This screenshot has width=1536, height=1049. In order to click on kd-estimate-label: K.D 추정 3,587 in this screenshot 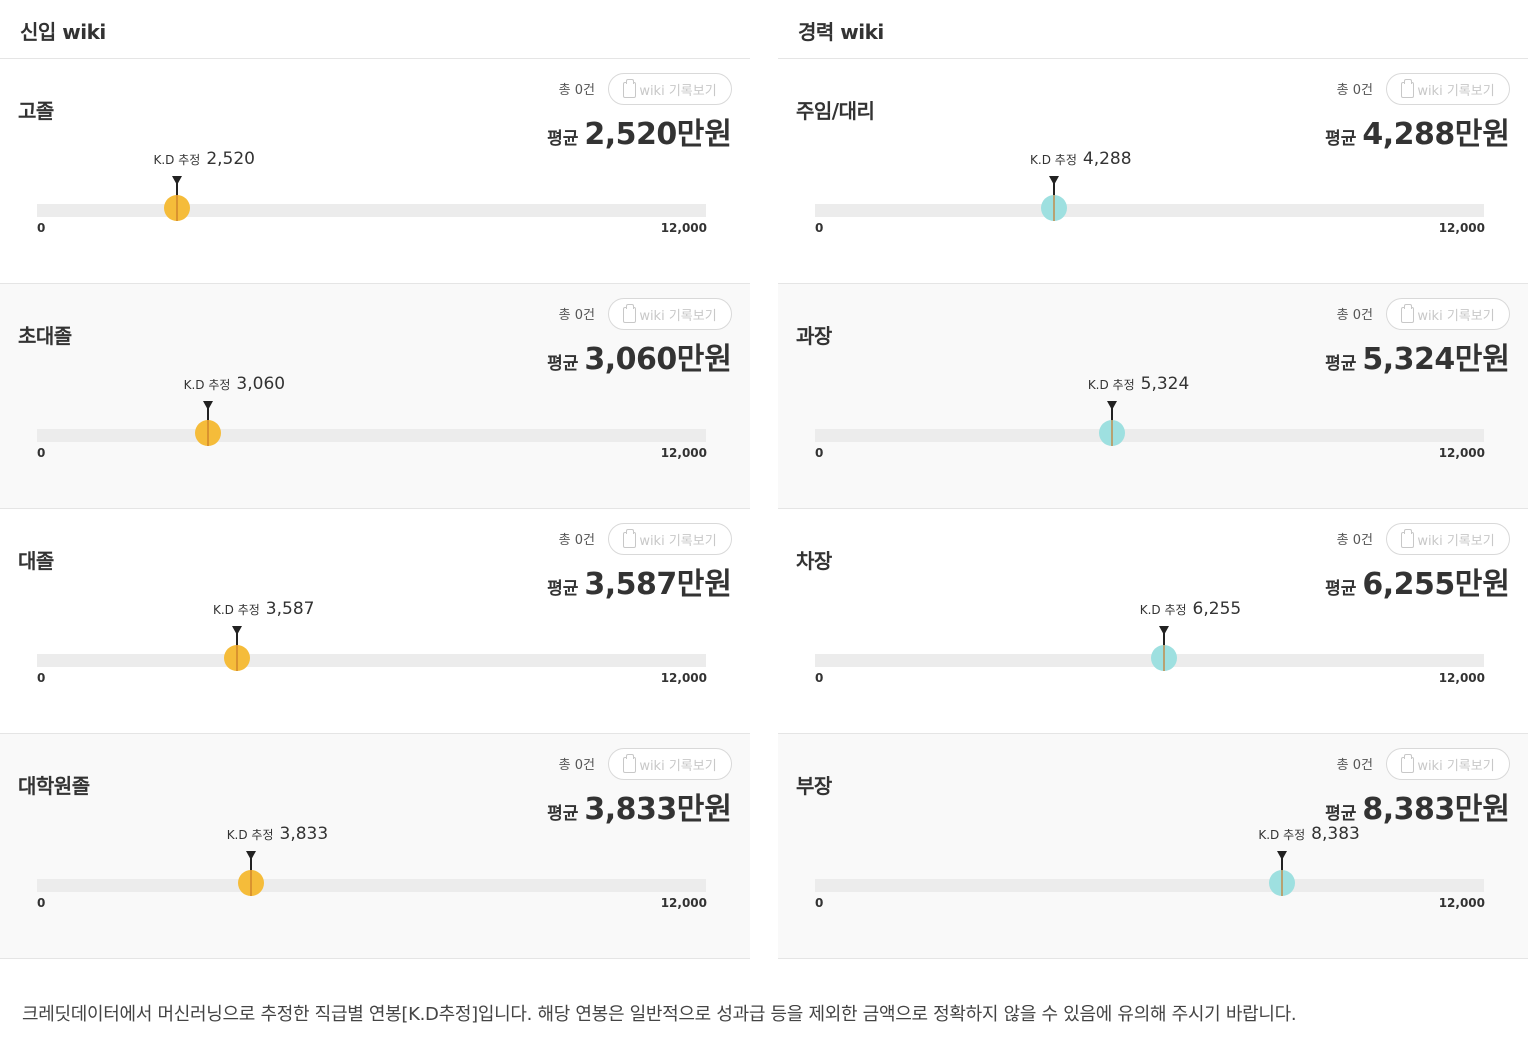, I will do `click(264, 609)`.